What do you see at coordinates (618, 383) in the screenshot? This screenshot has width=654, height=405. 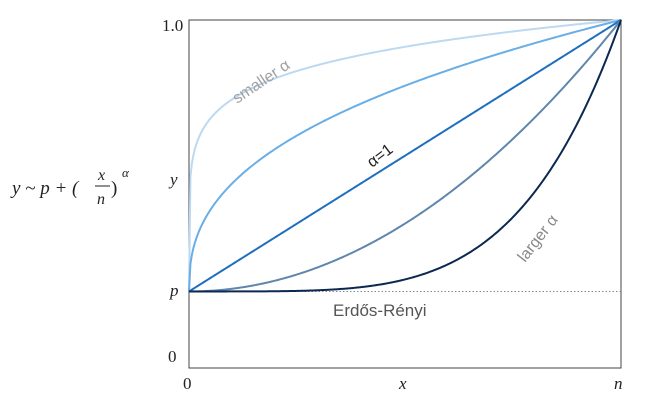 I see `x-tick-label-n: n` at bounding box center [618, 383].